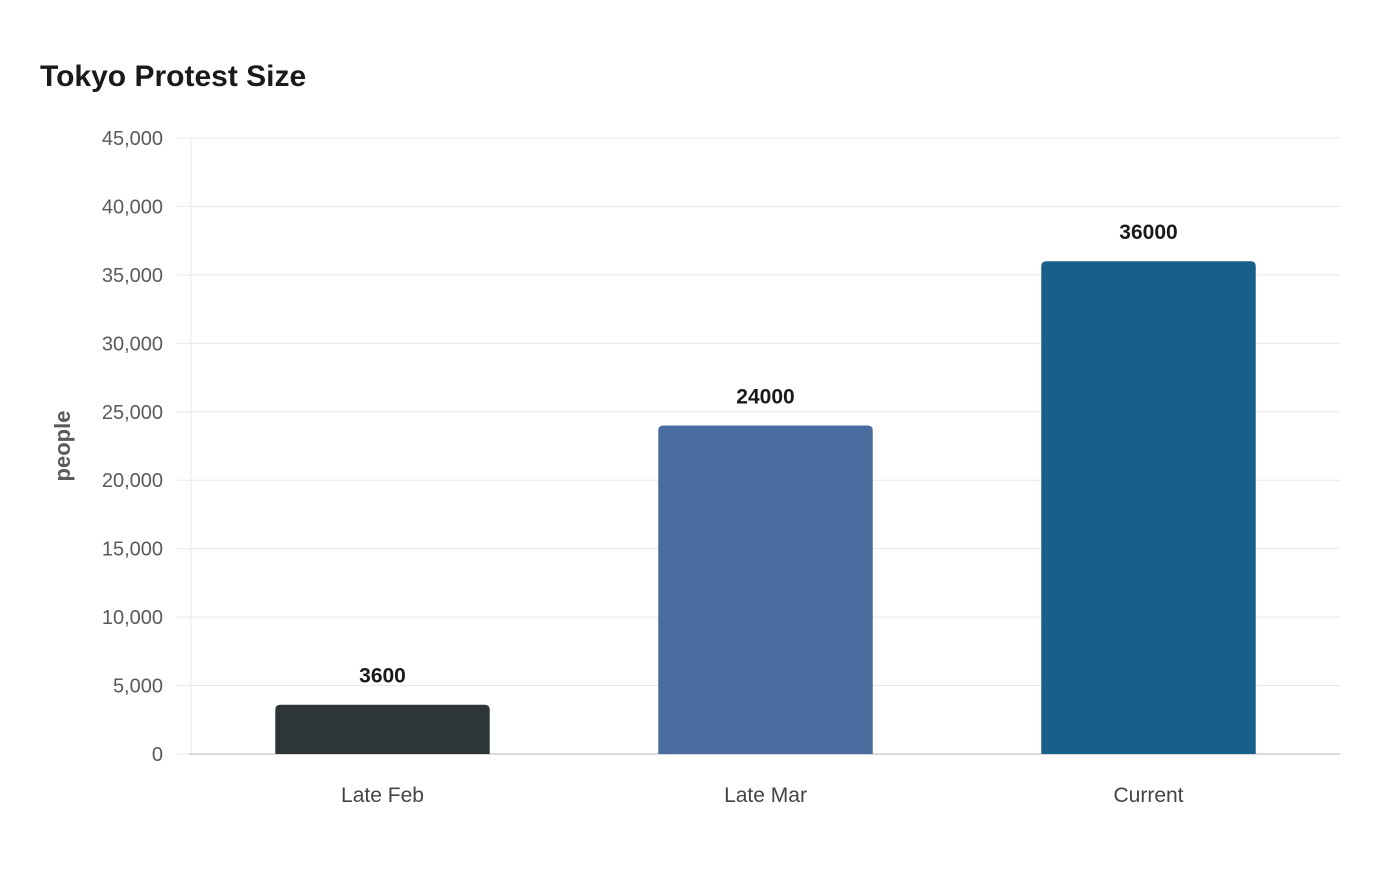 Image resolution: width=1400 pixels, height=880 pixels. I want to click on y-axis-label: people, so click(62, 446).